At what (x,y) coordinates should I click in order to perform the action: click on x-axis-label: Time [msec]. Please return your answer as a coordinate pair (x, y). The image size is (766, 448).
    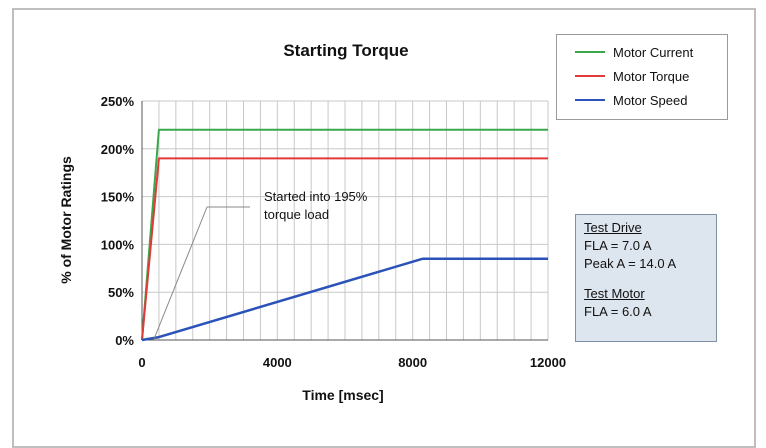
    Looking at the image, I should click on (342, 395).